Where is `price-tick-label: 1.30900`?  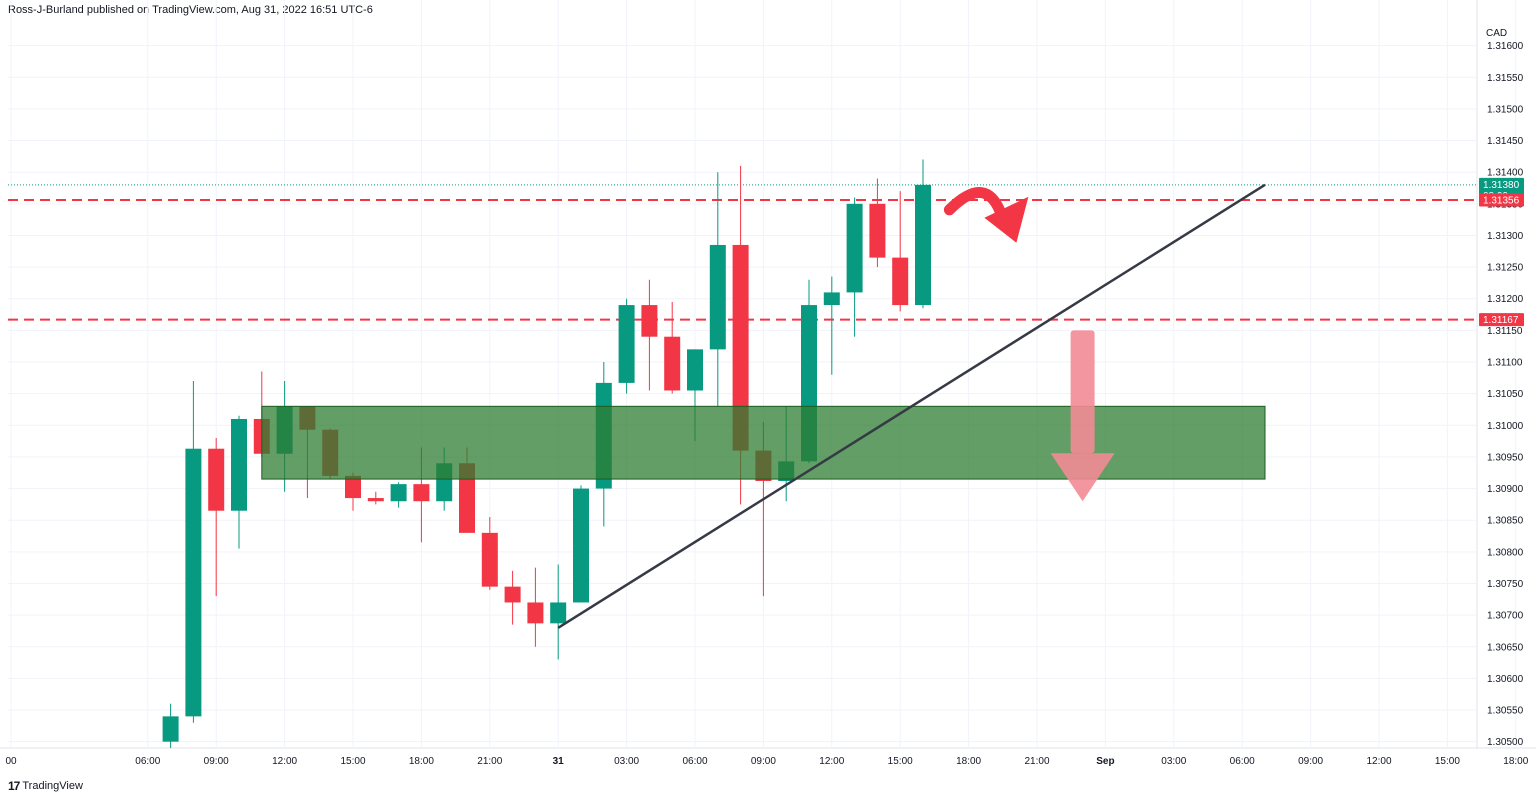 price-tick-label: 1.30900 is located at coordinates (1505, 489).